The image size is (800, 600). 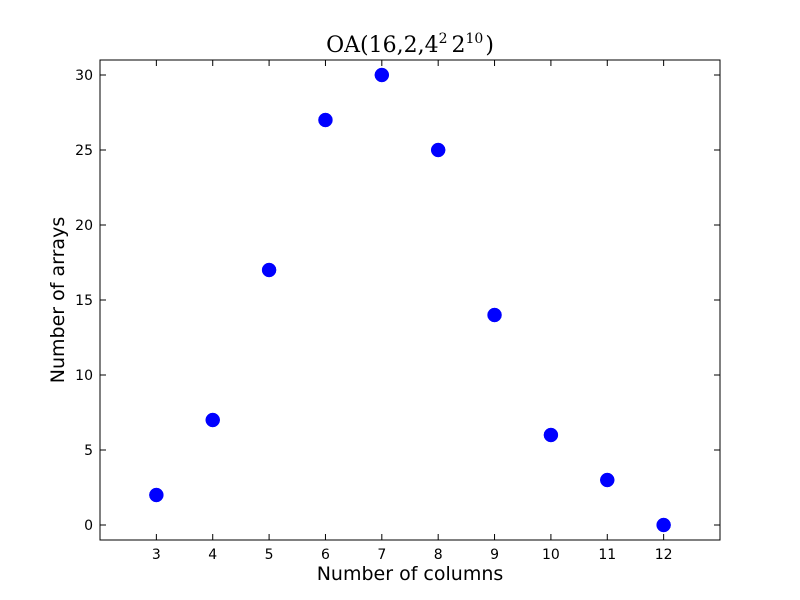 What do you see at coordinates (212, 555) in the screenshot?
I see `x-tick-label: 4` at bounding box center [212, 555].